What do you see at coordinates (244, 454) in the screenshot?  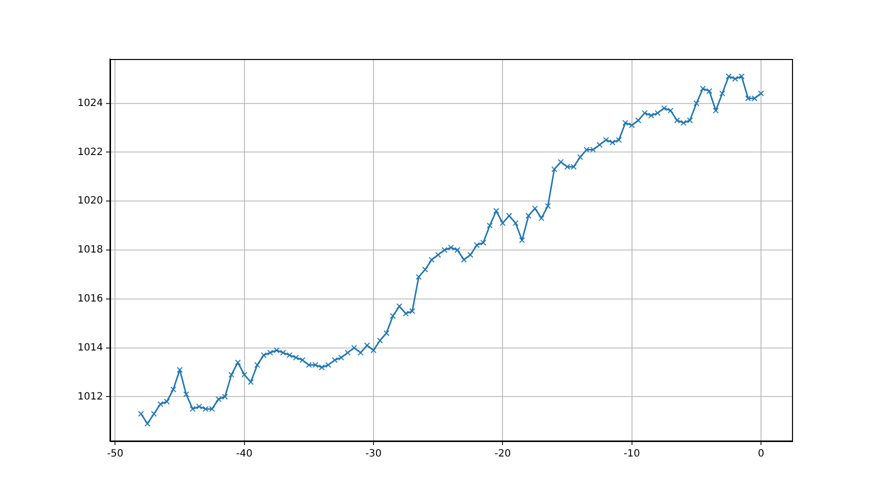 I see `x-tick-label: -40` at bounding box center [244, 454].